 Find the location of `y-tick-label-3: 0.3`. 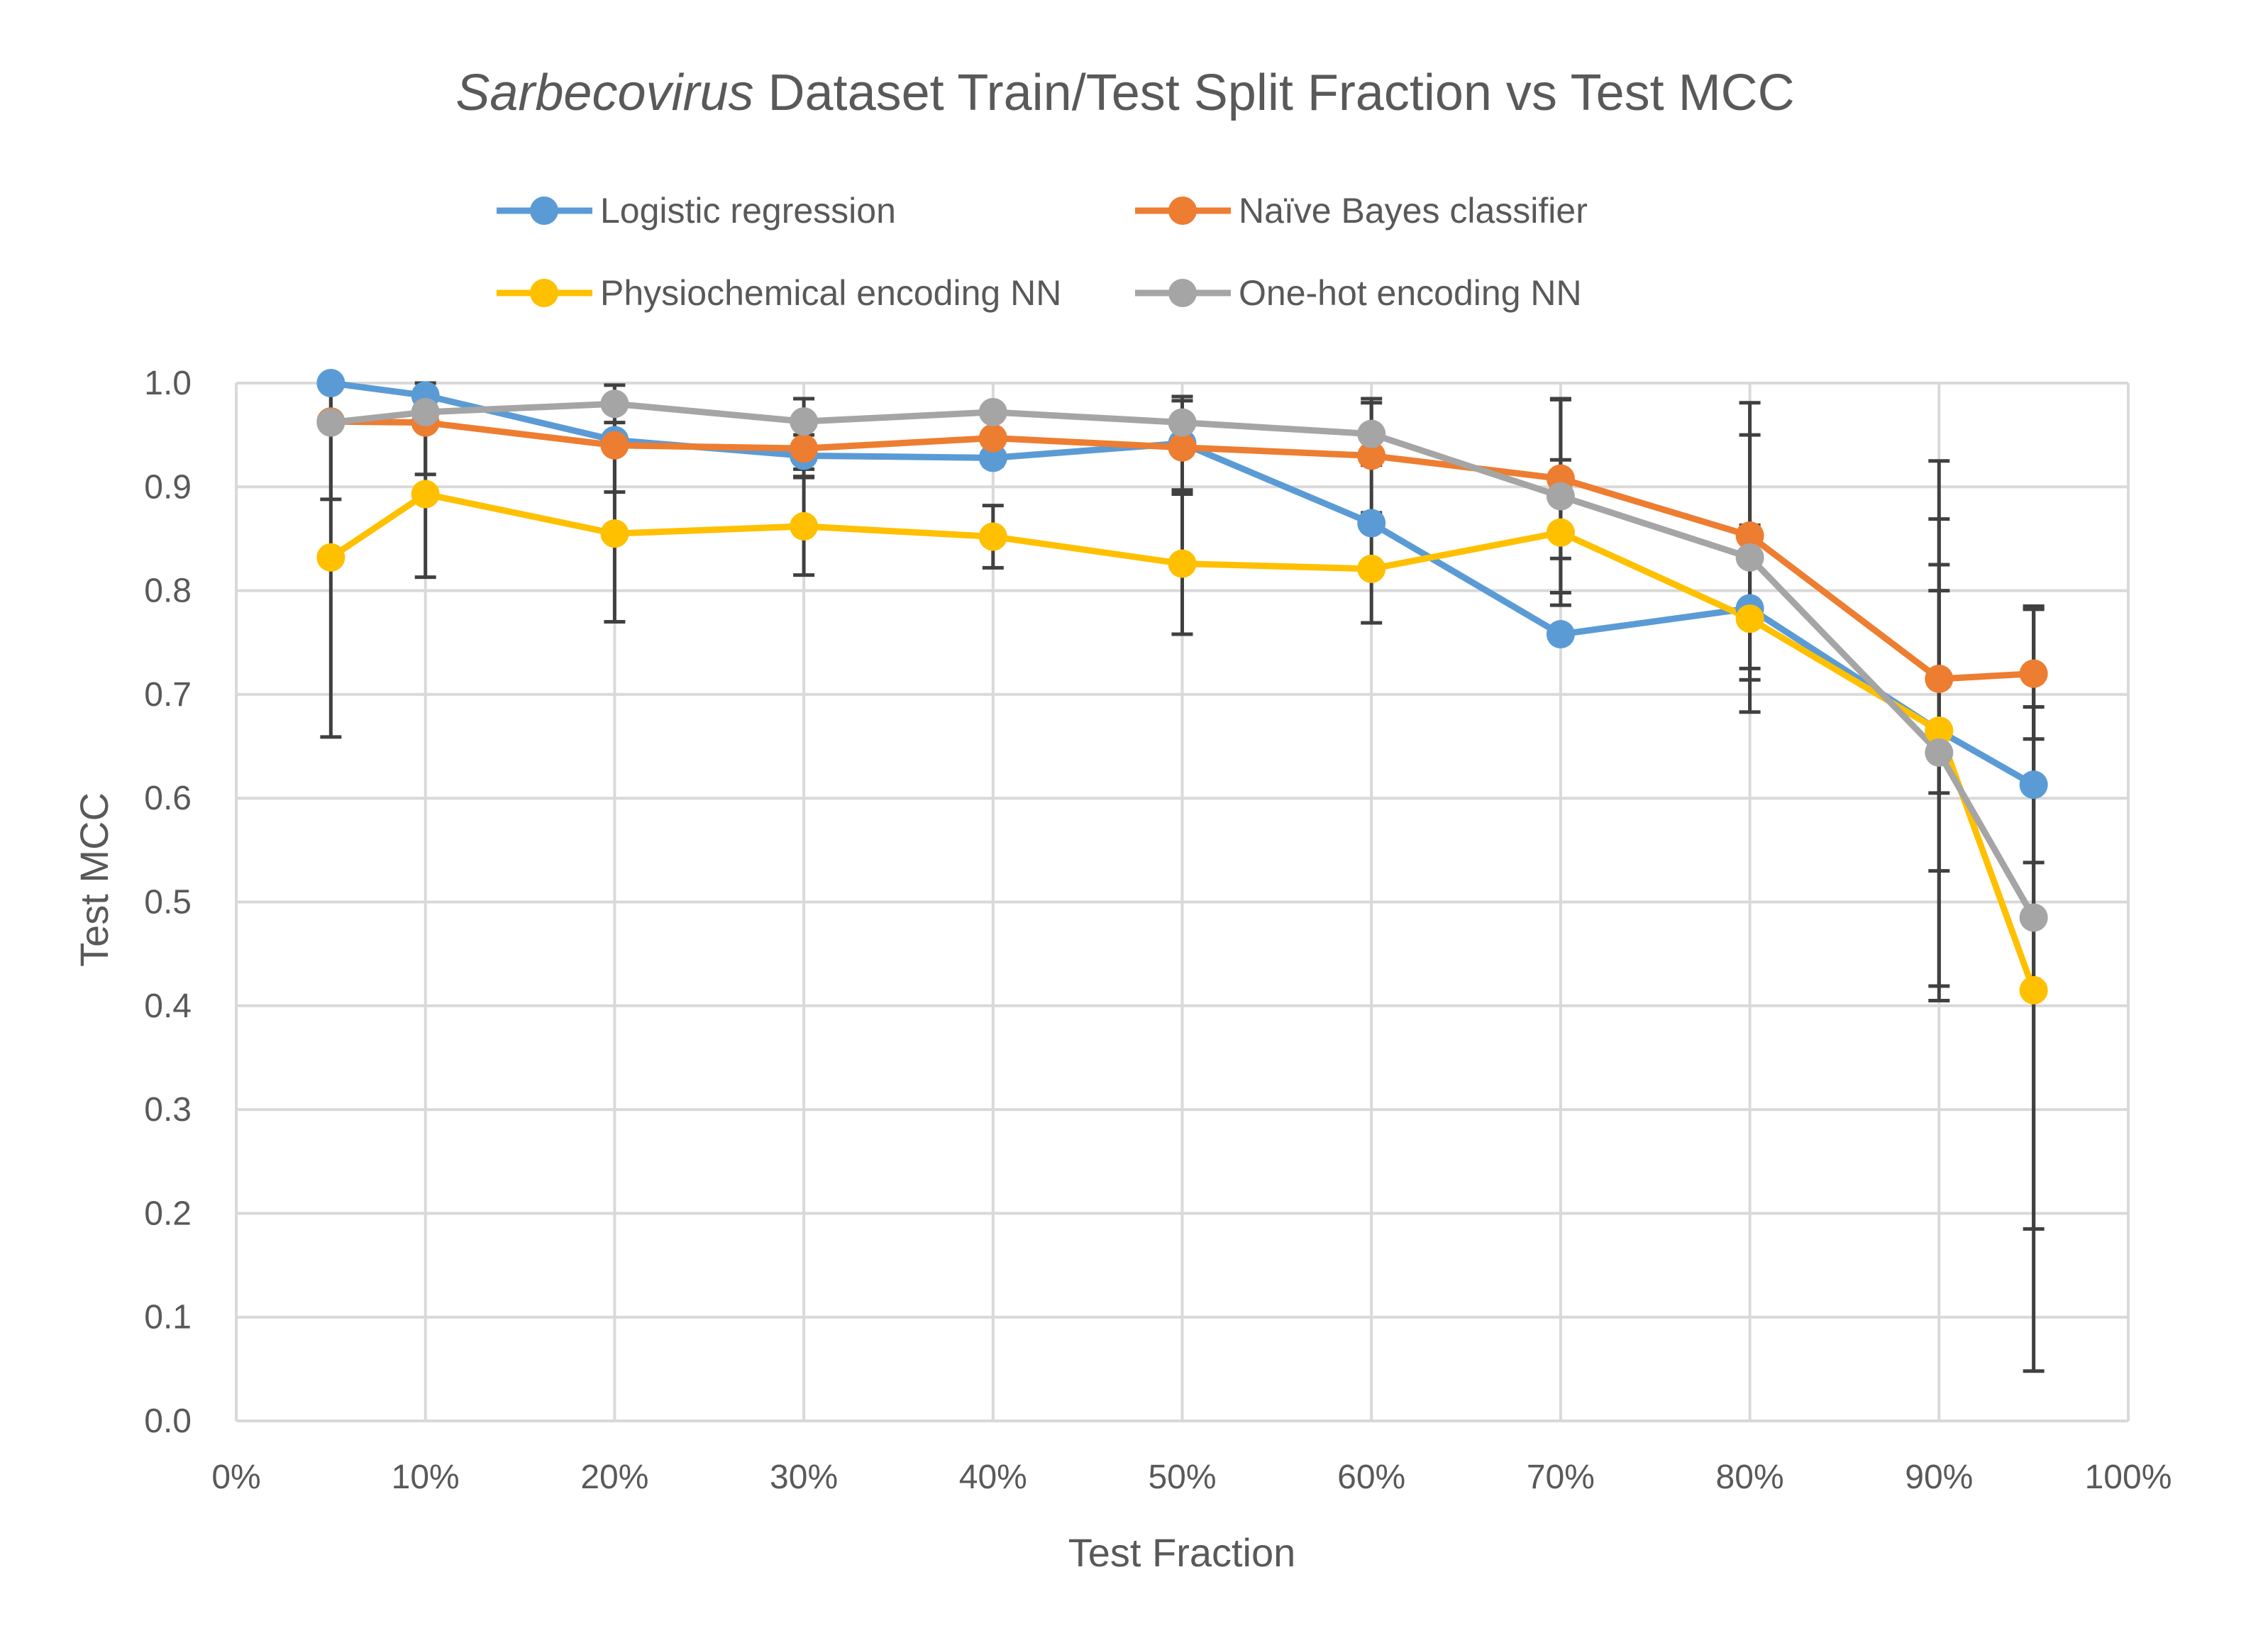

y-tick-label-3: 0.3 is located at coordinates (168, 1110).